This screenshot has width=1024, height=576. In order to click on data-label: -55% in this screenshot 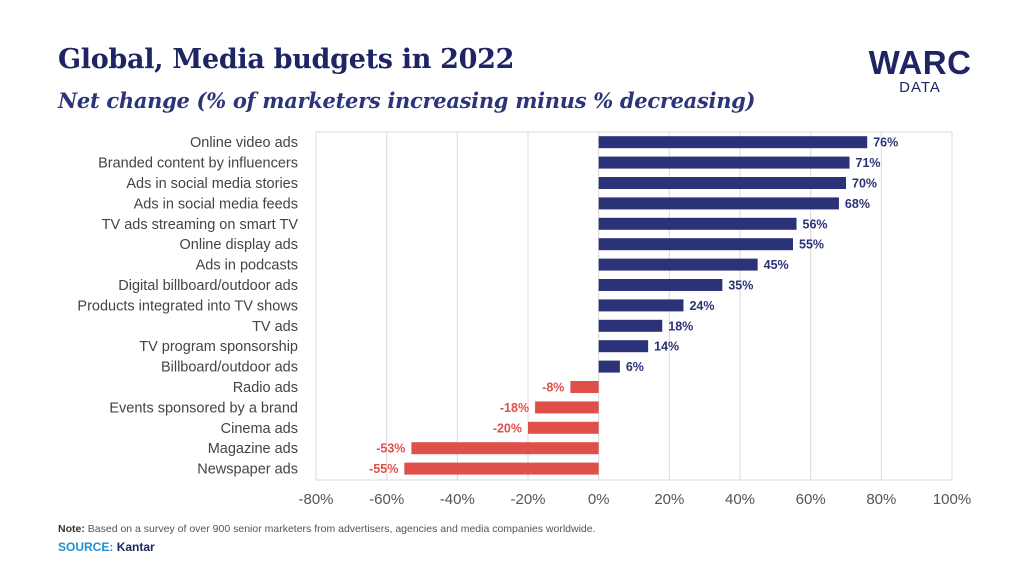, I will do `click(383, 469)`.